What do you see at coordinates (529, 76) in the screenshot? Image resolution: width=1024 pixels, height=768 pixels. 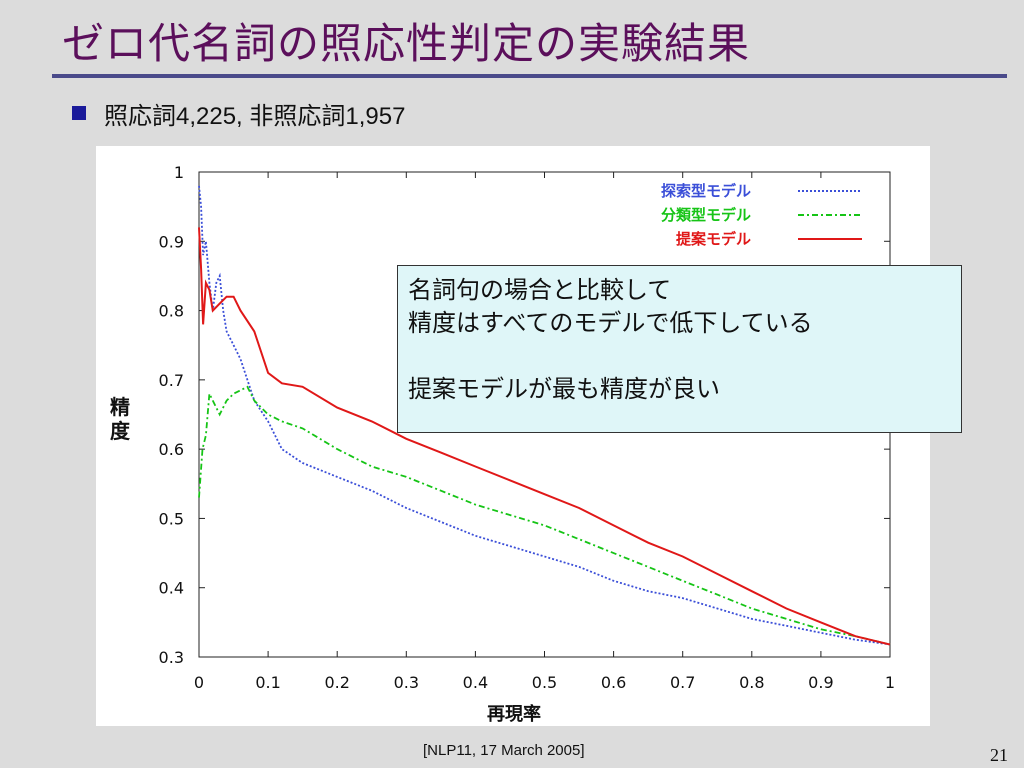 I see `title-divider` at bounding box center [529, 76].